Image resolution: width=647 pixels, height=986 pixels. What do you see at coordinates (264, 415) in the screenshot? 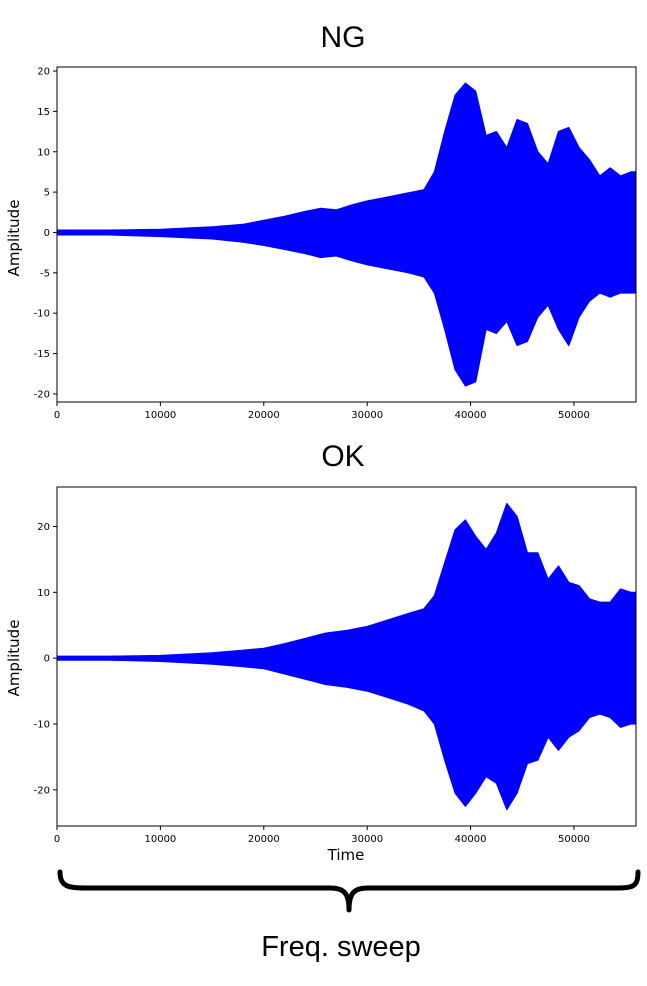
I see `ng-x-tick-label: 20000` at bounding box center [264, 415].